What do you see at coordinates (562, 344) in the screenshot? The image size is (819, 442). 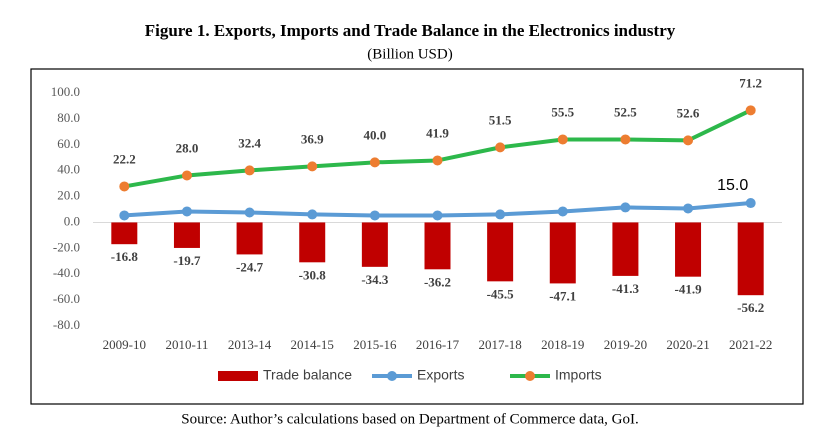 I see `x-tick-label: 2018-19` at bounding box center [562, 344].